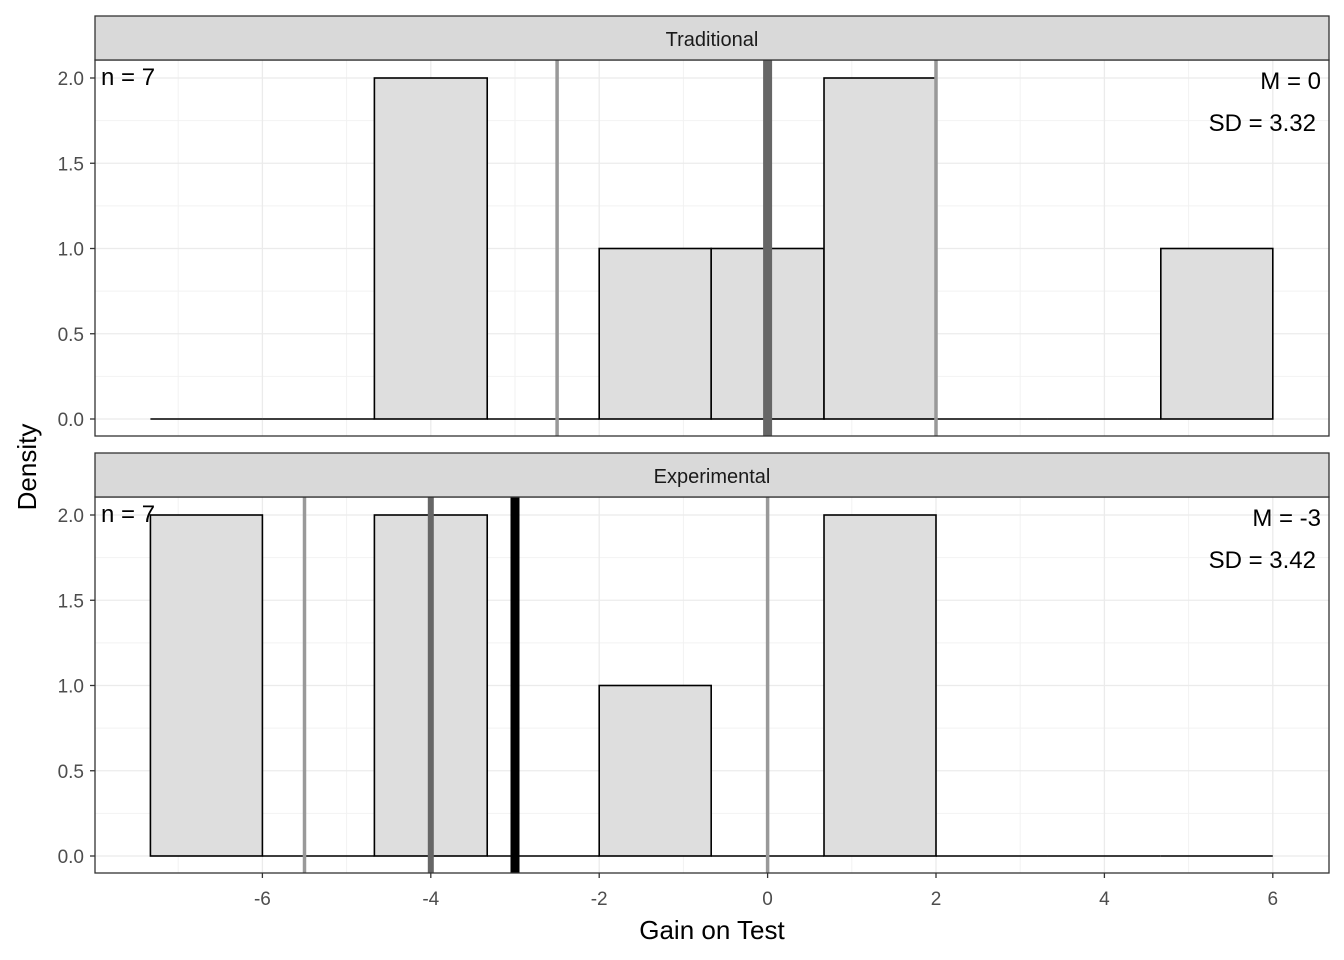  I want to click on x-axis-title: Gain on Test, so click(712, 930).